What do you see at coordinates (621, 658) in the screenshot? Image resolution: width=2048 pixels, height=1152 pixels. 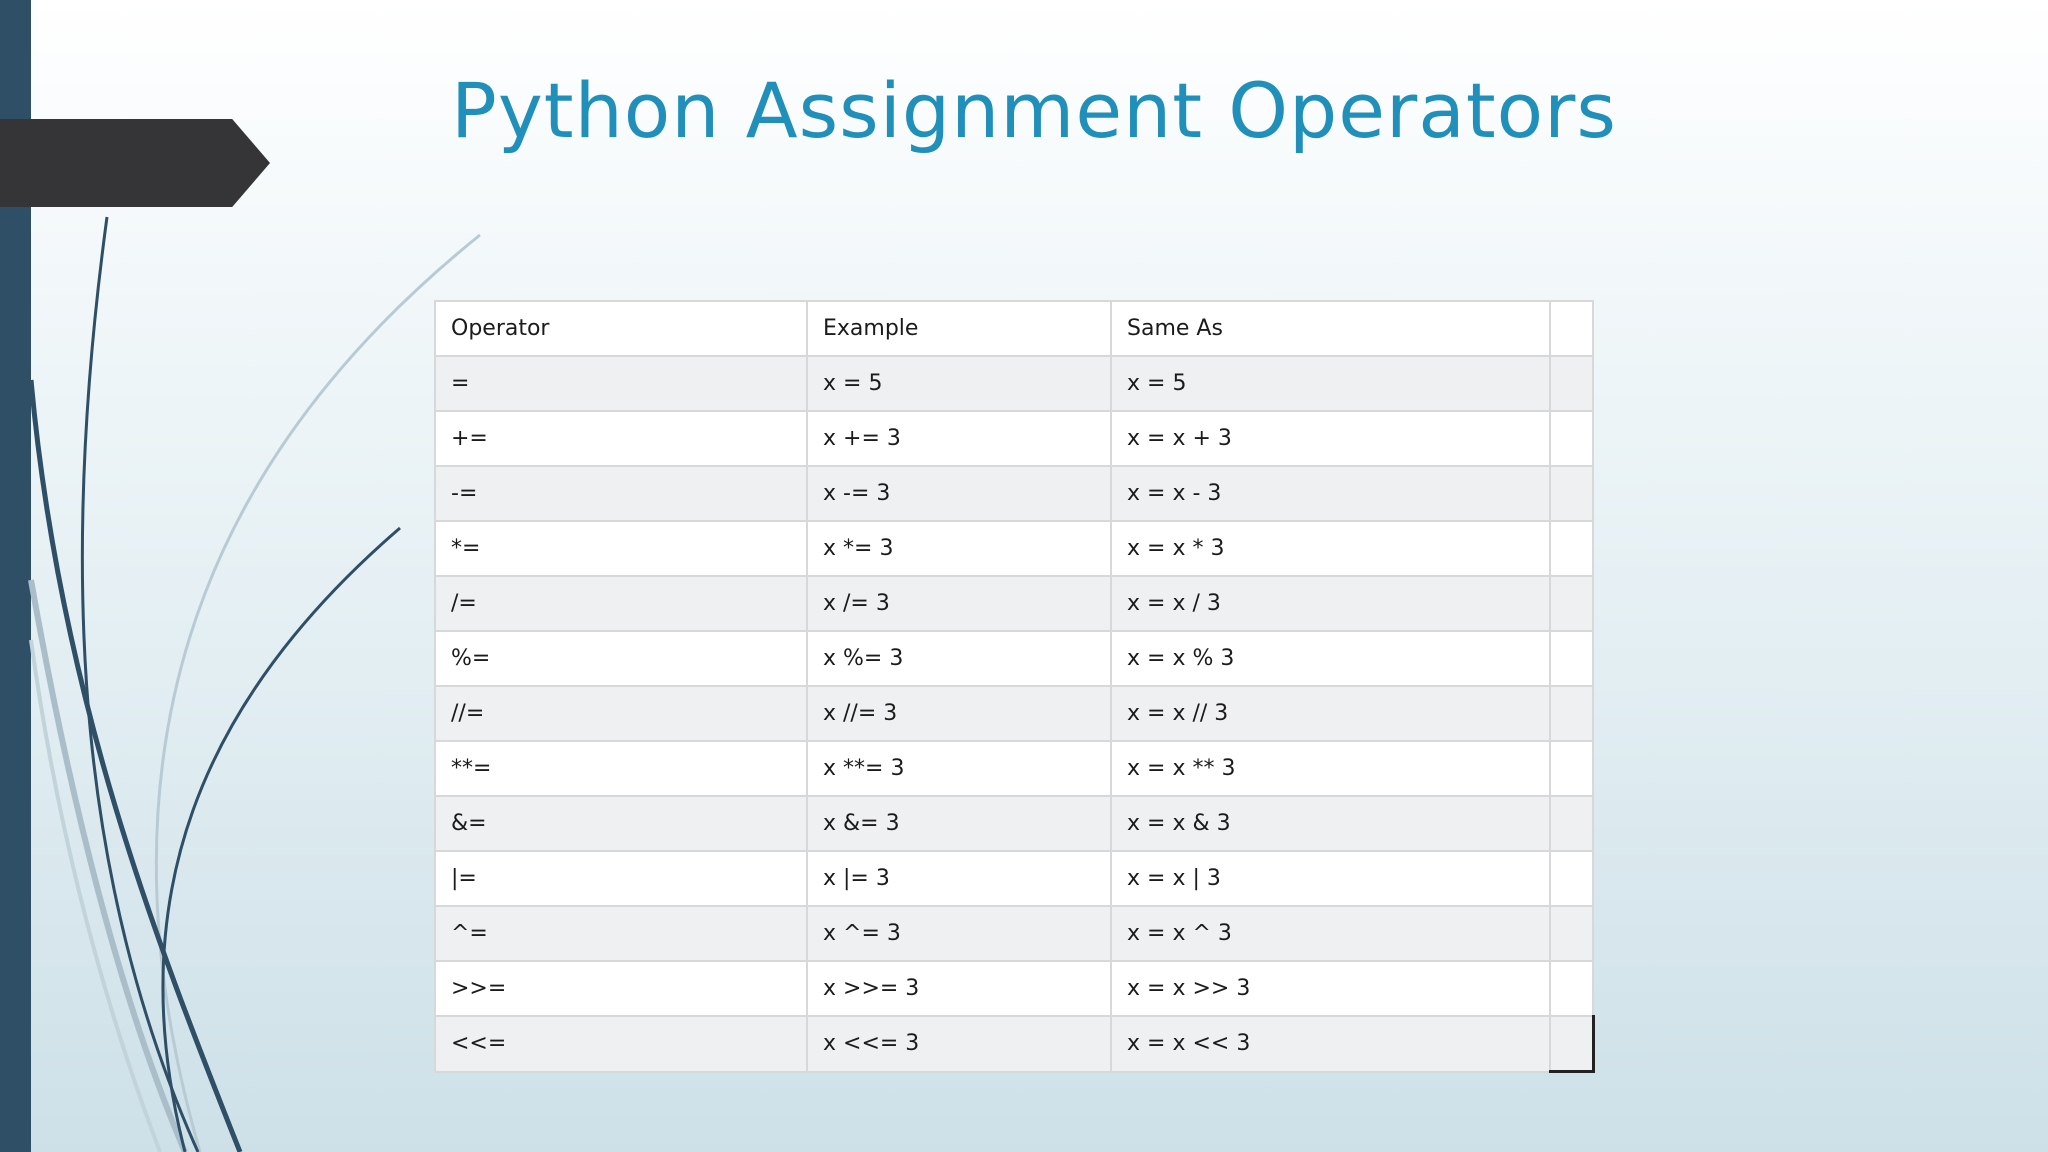 I see `operator-cell: %=` at bounding box center [621, 658].